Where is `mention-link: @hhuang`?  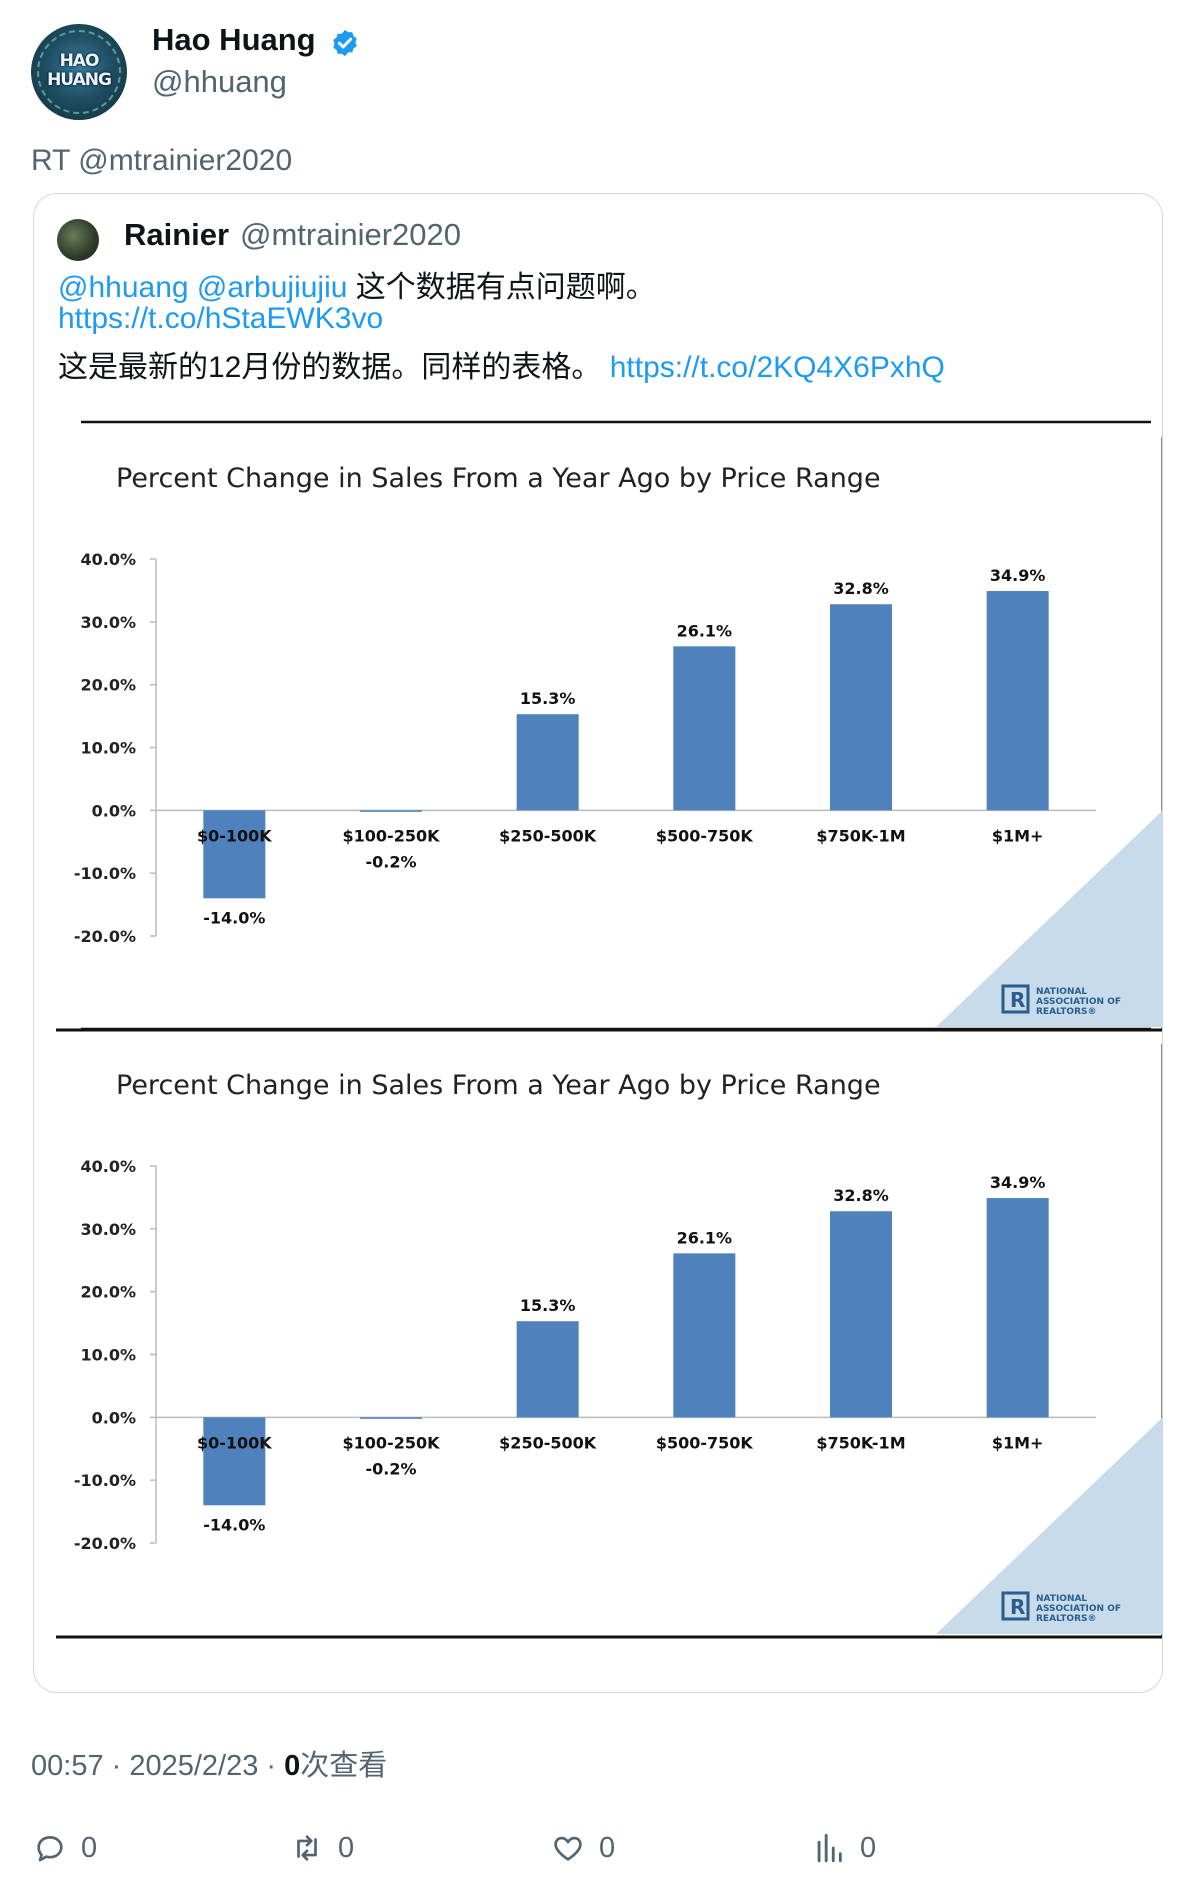
mention-link: @hhuang is located at coordinates (123, 287).